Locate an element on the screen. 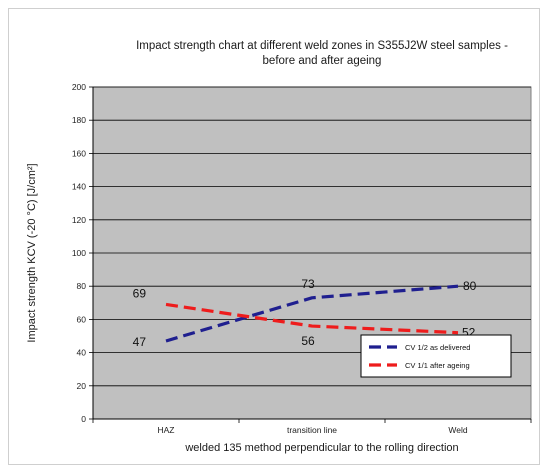 This screenshot has width=550, height=473. y-tick-label: 200 is located at coordinates (79, 87).